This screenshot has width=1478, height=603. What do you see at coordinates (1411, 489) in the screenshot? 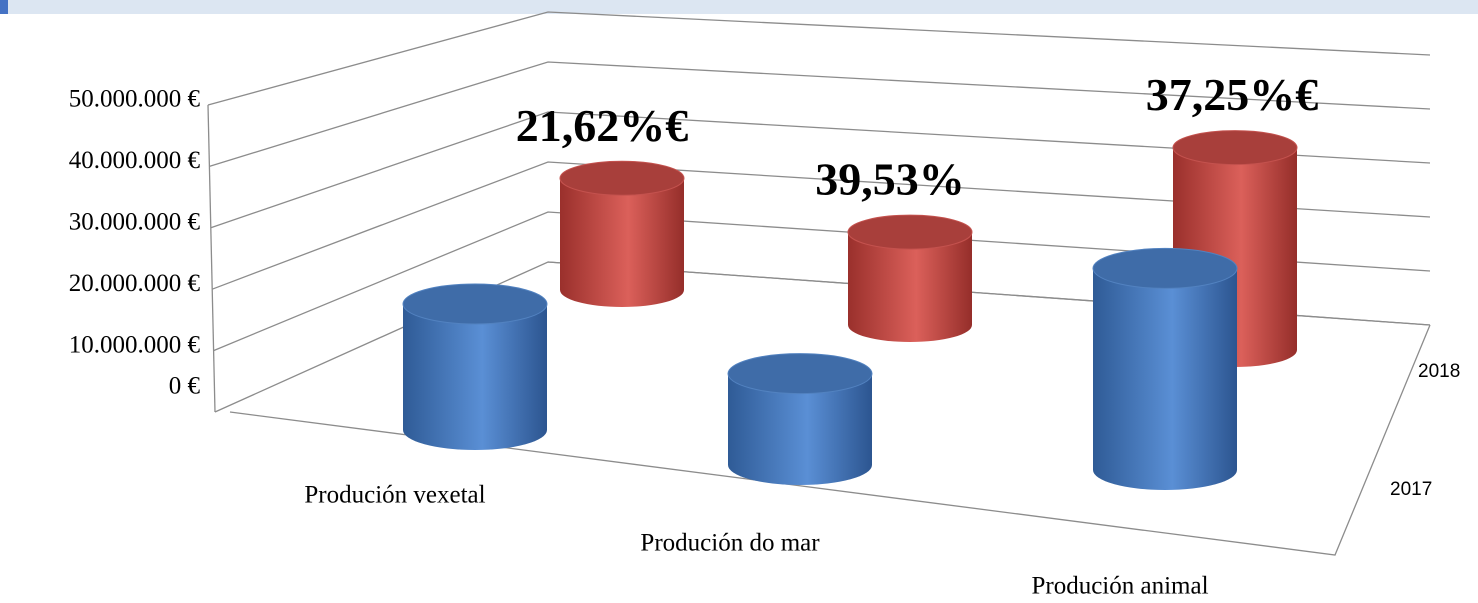
I see `series-label: 2017` at bounding box center [1411, 489].